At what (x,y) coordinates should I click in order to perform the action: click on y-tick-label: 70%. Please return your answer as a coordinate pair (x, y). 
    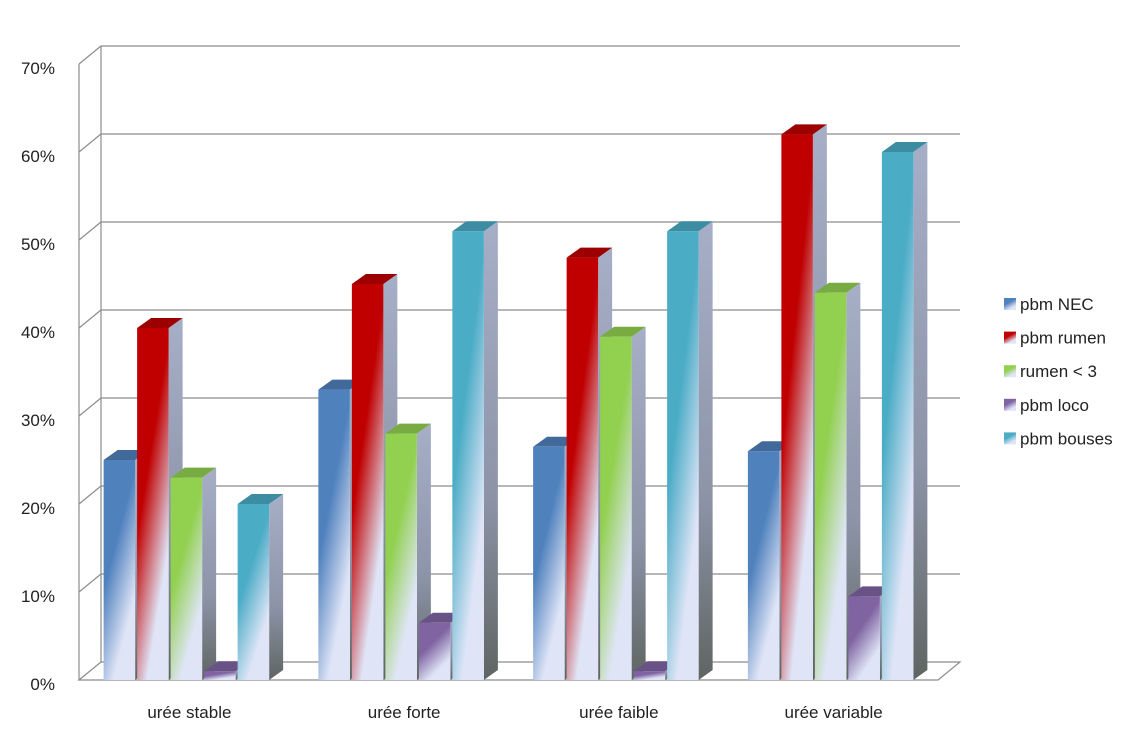
    Looking at the image, I should click on (38, 68).